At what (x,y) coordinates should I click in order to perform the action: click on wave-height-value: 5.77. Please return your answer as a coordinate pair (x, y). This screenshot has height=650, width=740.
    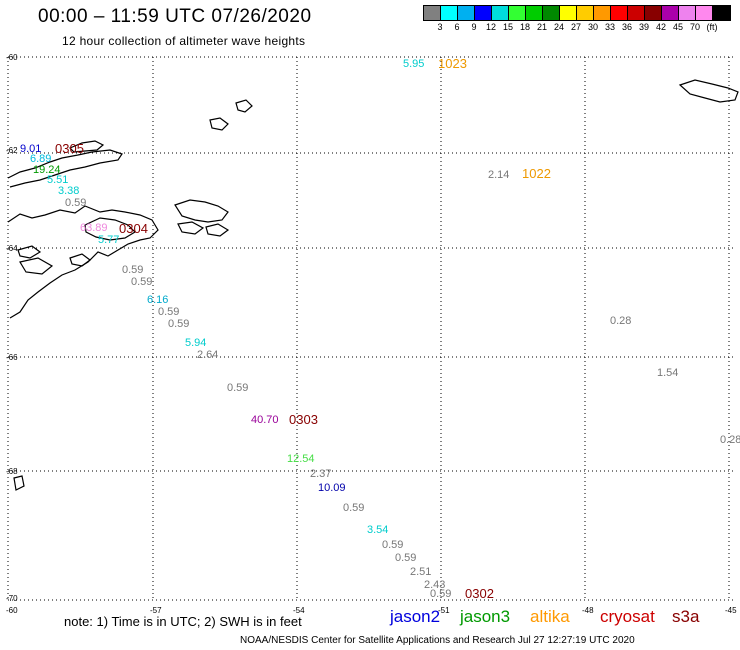
    Looking at the image, I should click on (108, 240).